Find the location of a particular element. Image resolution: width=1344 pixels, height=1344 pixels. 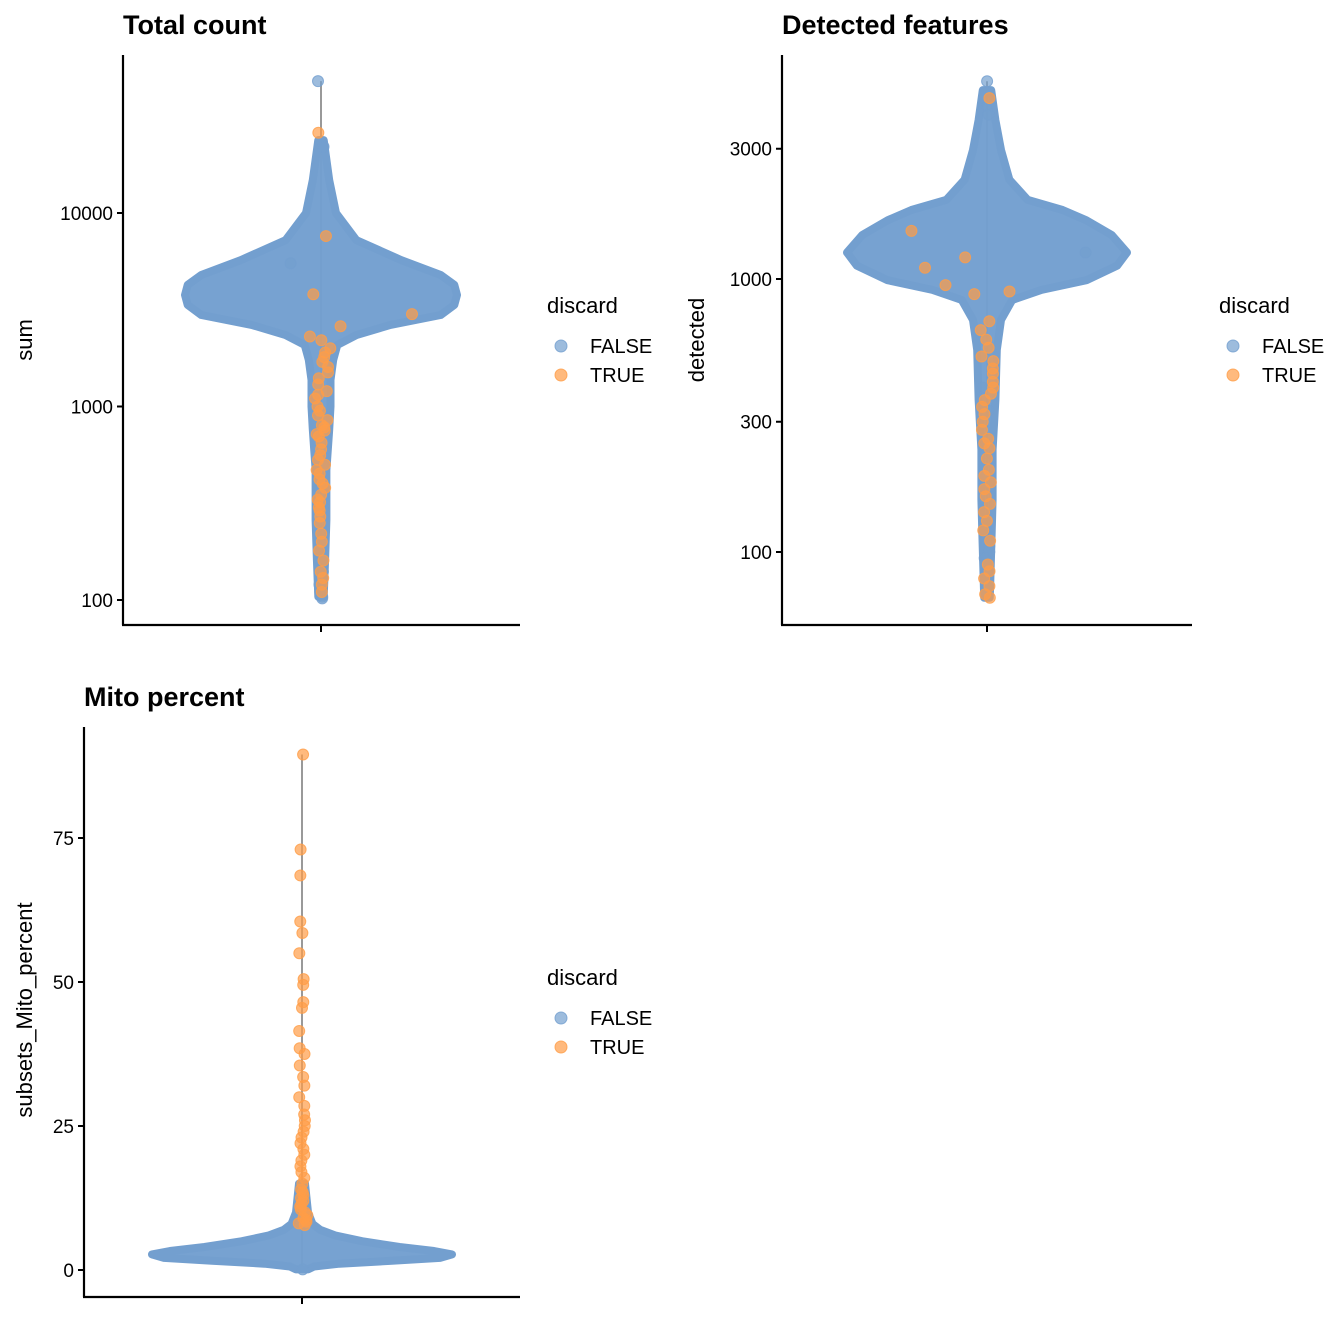

y-axis-label: subsets_Mito_percent is located at coordinates (24, 1009).